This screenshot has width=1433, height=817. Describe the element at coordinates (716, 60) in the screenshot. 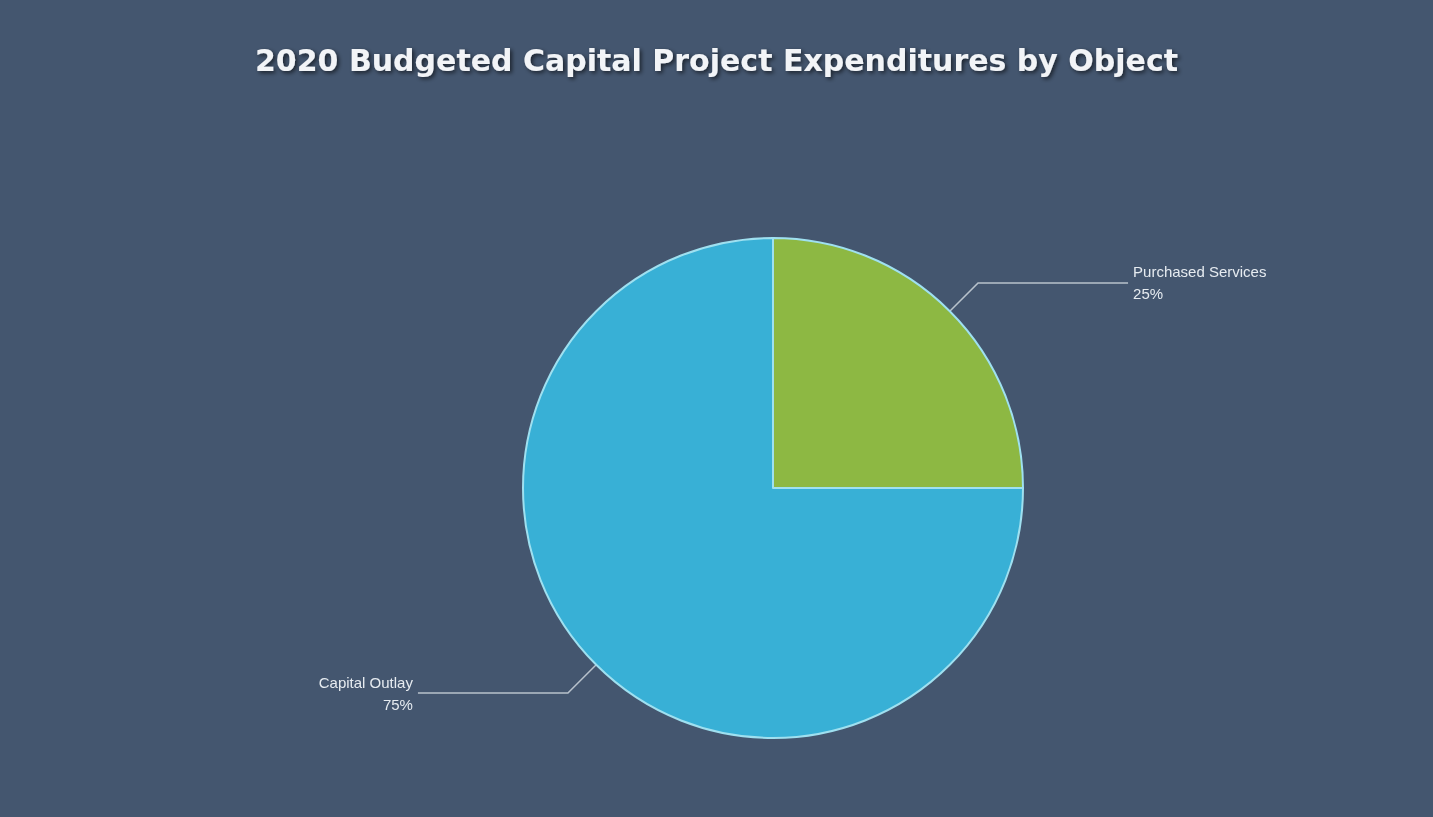

I see `chart-title: 2020 Budgeted Capital Project Expenditures by Object` at that location.